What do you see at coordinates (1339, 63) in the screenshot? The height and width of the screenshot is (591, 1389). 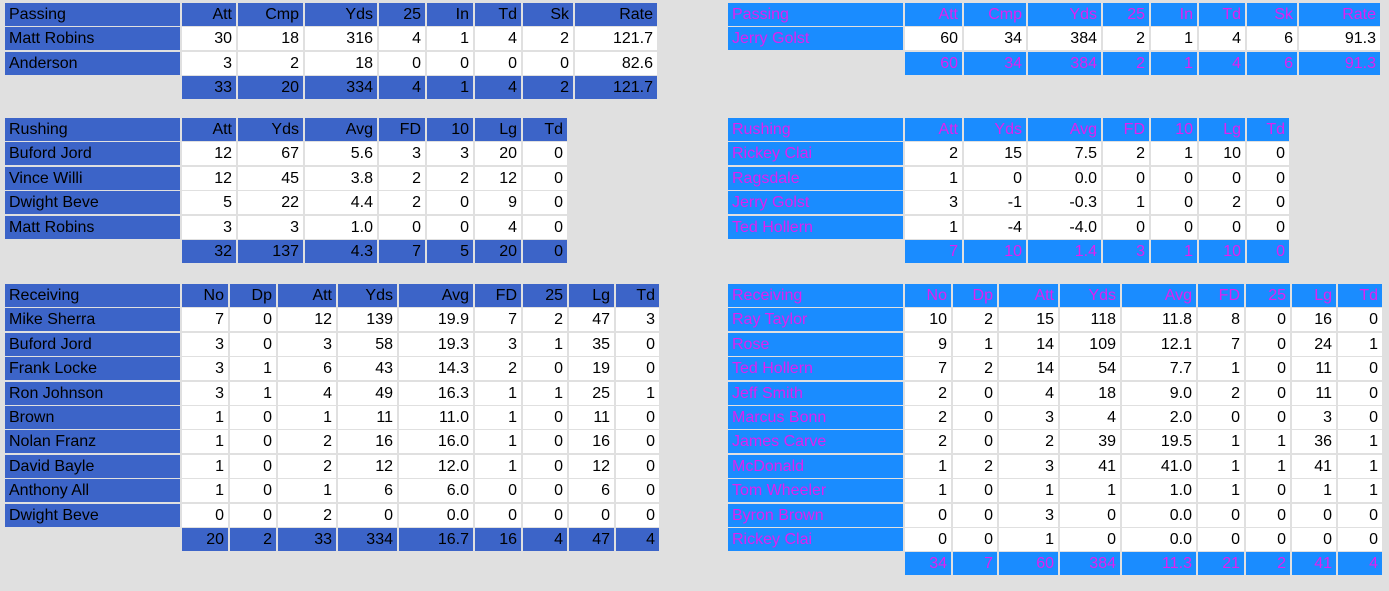 I see `total-cell: 91.3` at bounding box center [1339, 63].